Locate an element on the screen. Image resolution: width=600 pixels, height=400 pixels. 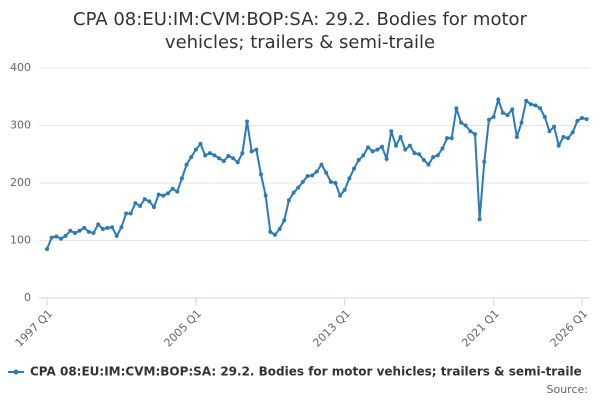
x-tick-label: 1997 Q1 is located at coordinates (34, 328).